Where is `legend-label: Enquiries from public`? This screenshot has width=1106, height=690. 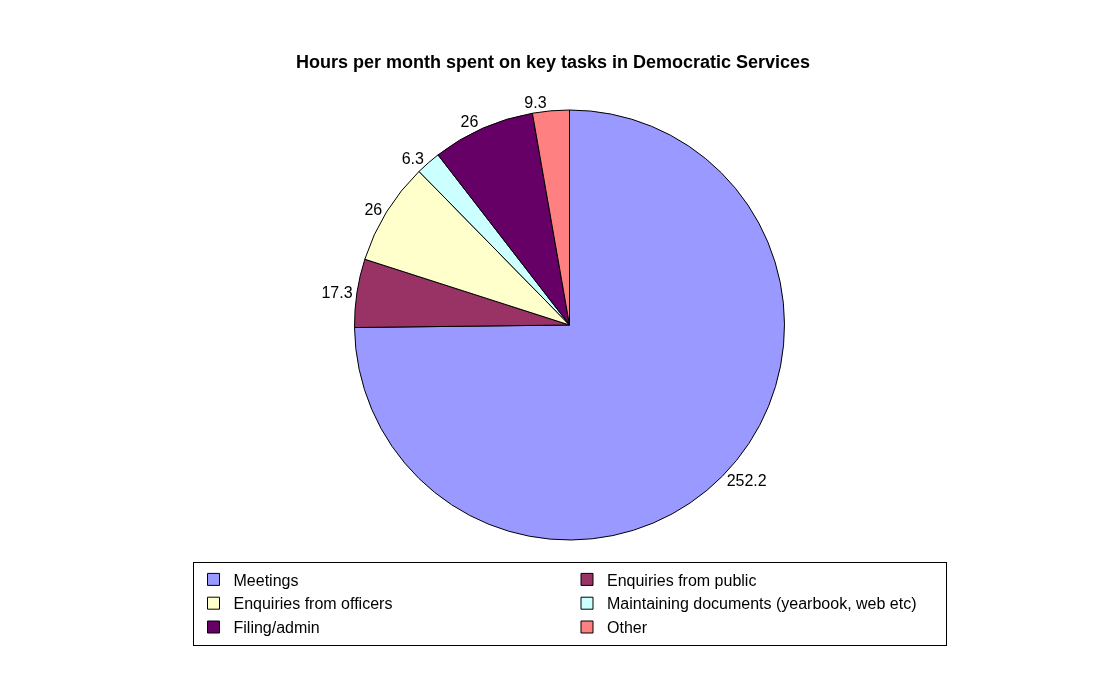
legend-label: Enquiries from public is located at coordinates (682, 580).